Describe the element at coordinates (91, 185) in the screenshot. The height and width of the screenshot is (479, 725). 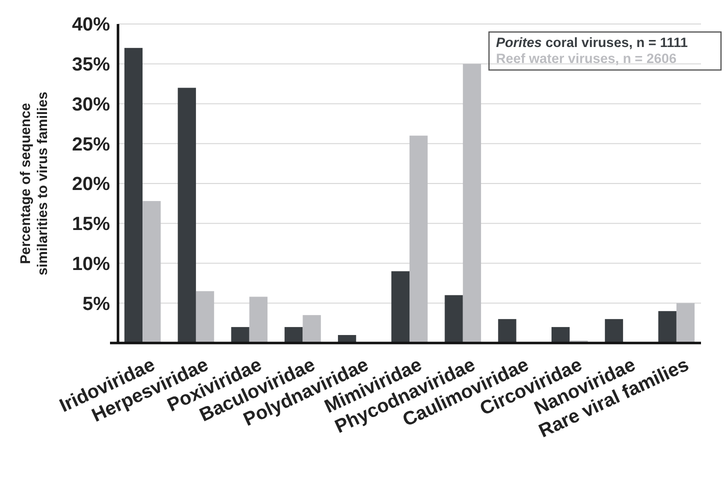
I see `y-tick-label: 20%` at that location.